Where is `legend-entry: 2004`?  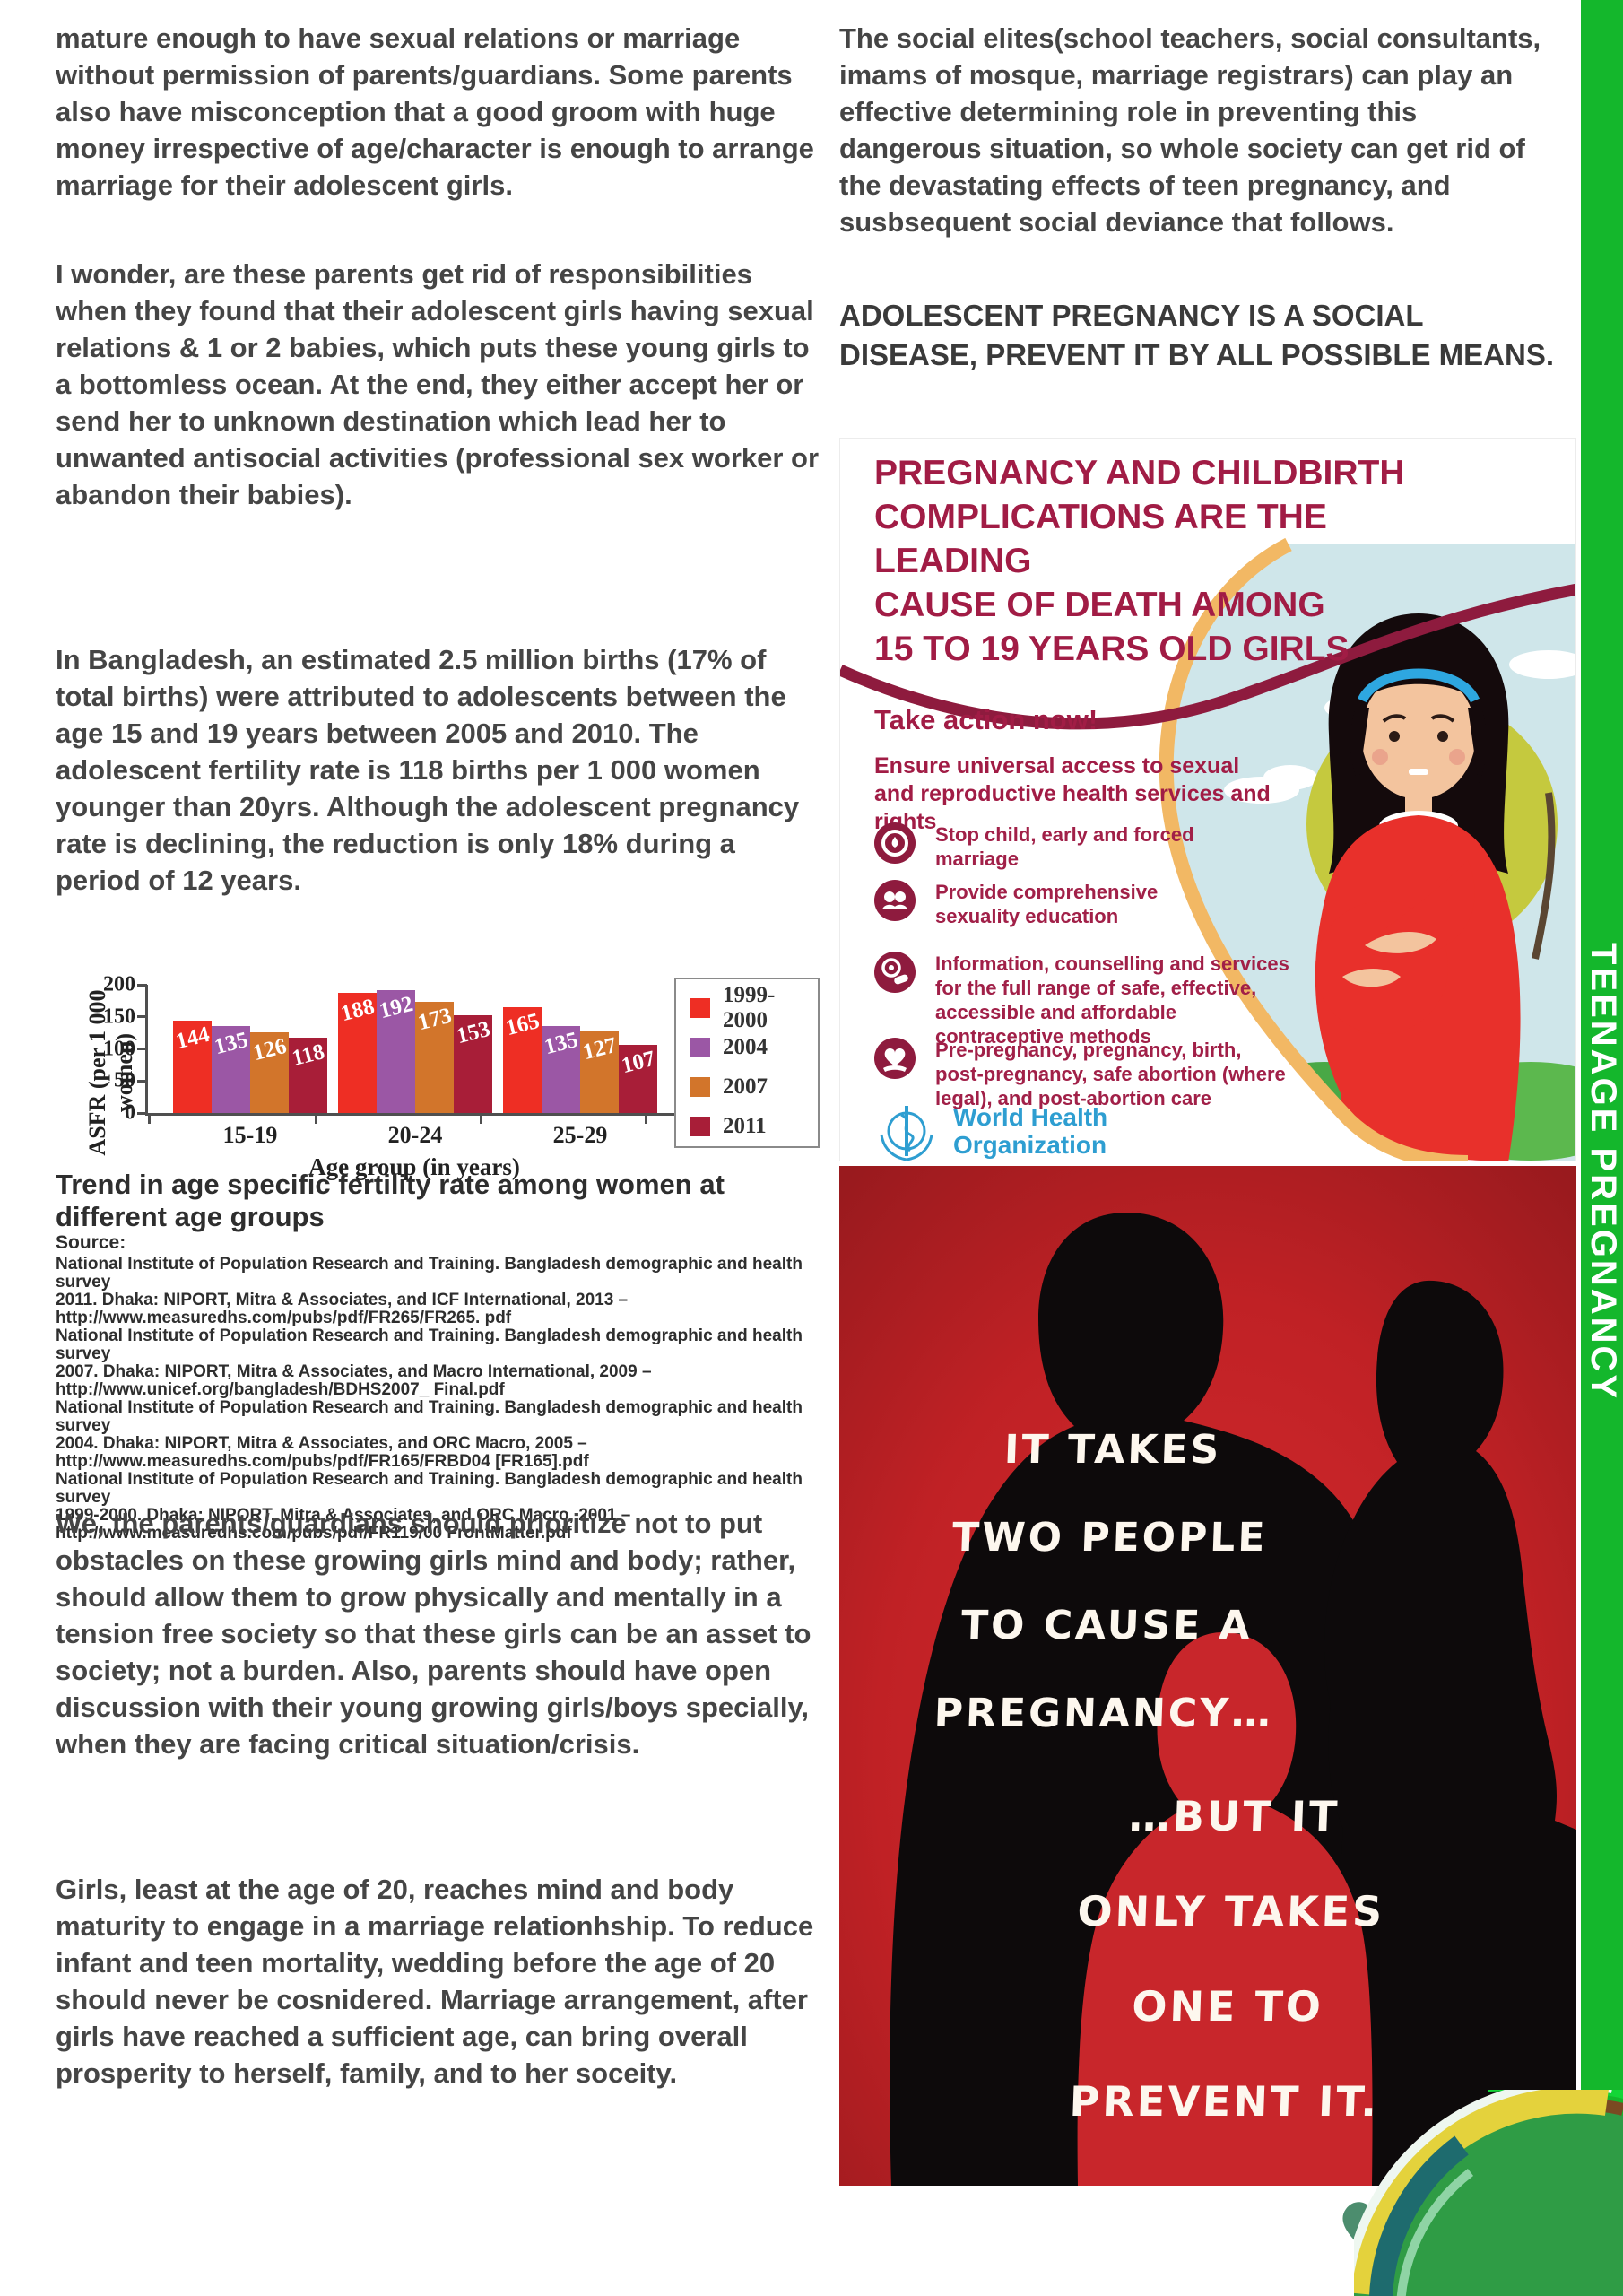 legend-entry: 2004 is located at coordinates (754, 1047).